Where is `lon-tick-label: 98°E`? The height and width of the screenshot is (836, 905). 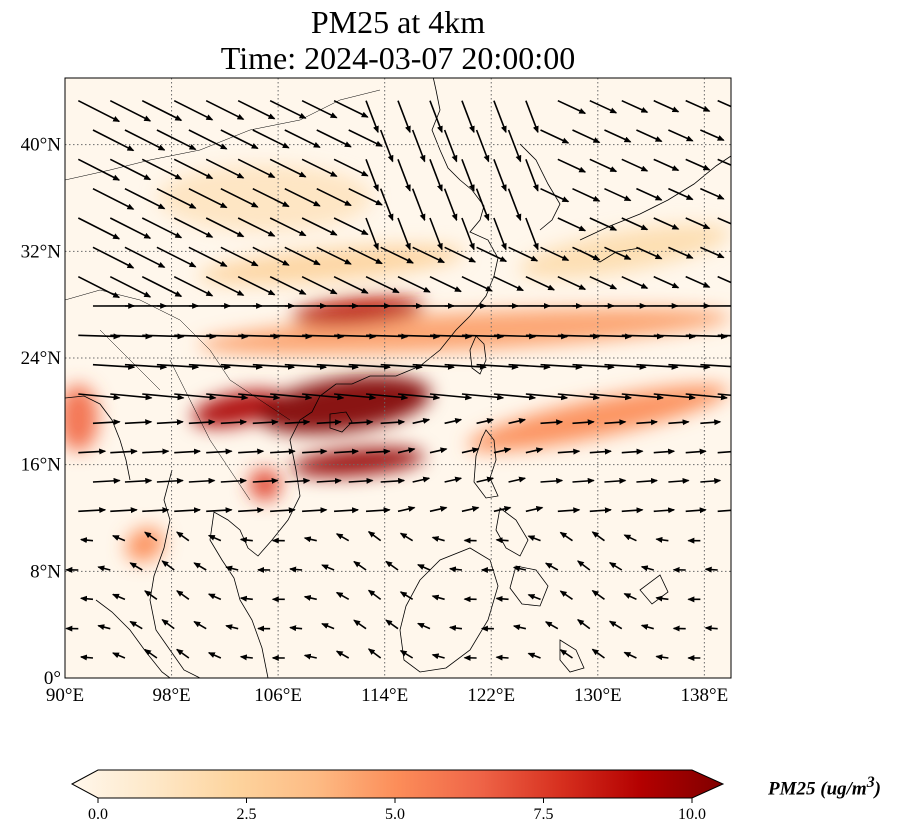 lon-tick-label: 98°E is located at coordinates (171, 695).